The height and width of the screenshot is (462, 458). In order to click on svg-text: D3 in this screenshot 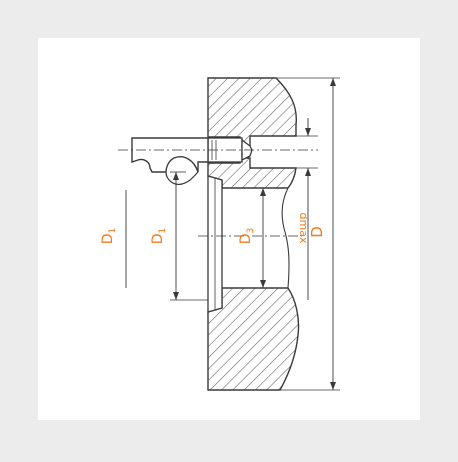, I will do `click(247, 236)`.